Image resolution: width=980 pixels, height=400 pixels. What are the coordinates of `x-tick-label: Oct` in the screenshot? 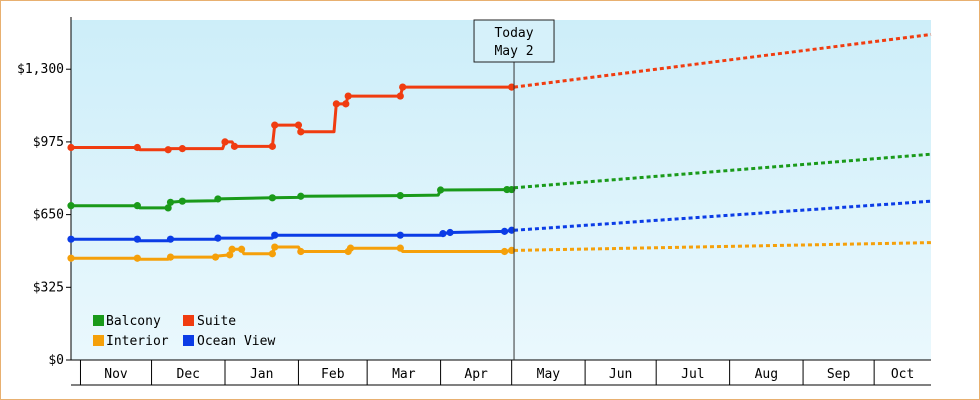 It's located at (902, 374).